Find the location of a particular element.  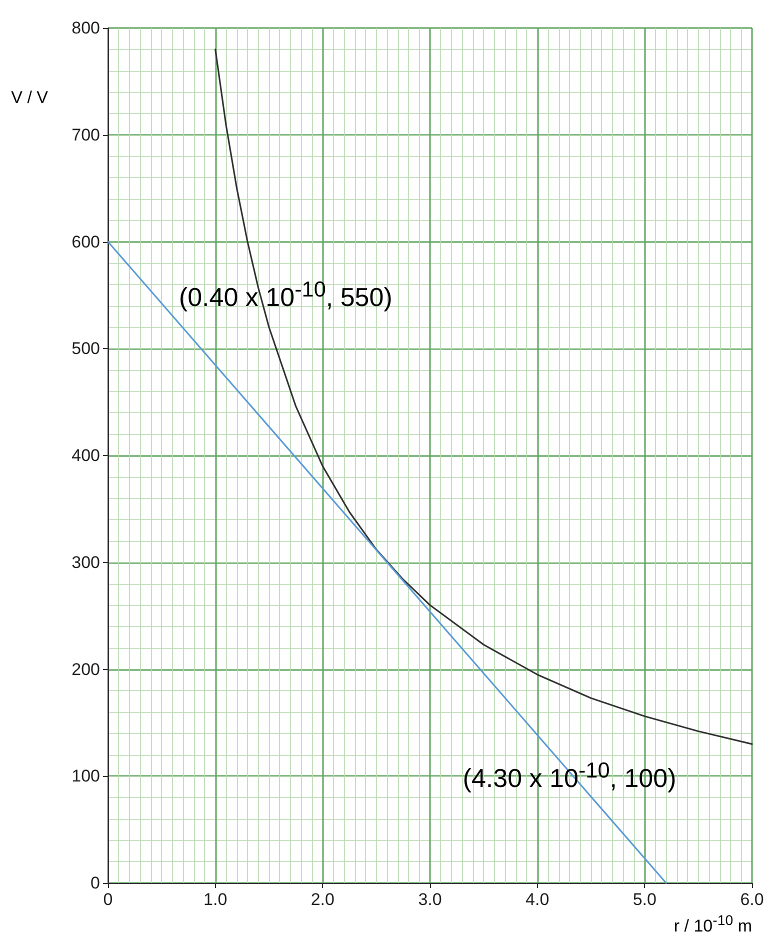

y-axis-title: V / V is located at coordinates (29, 98).